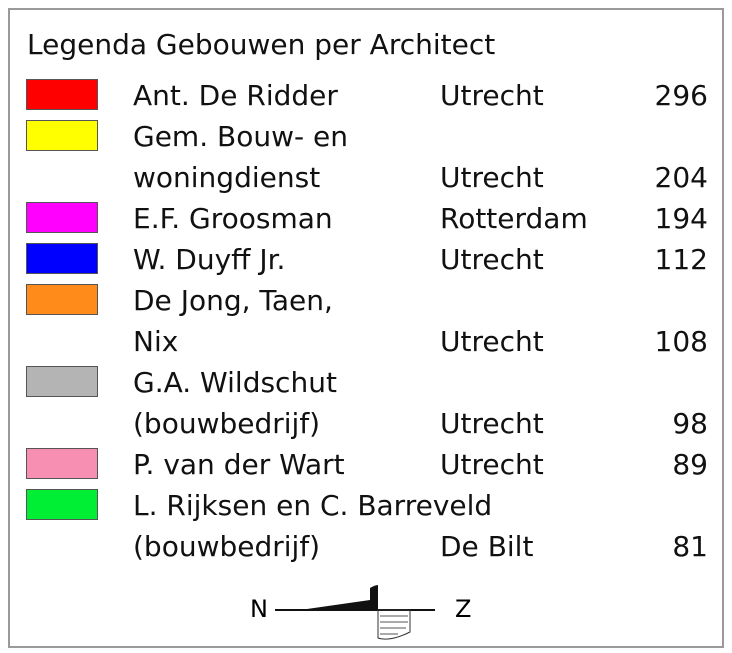 Image resolution: width=732 pixels, height=653 pixels. Describe the element at coordinates (156, 341) in the screenshot. I see `architect-name: Nix` at that location.